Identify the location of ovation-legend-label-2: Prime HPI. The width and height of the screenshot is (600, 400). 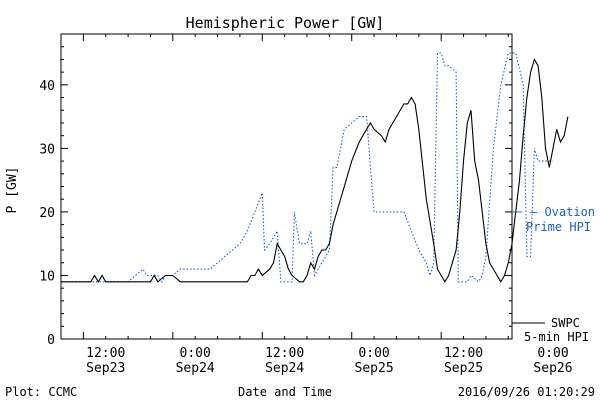
(558, 227).